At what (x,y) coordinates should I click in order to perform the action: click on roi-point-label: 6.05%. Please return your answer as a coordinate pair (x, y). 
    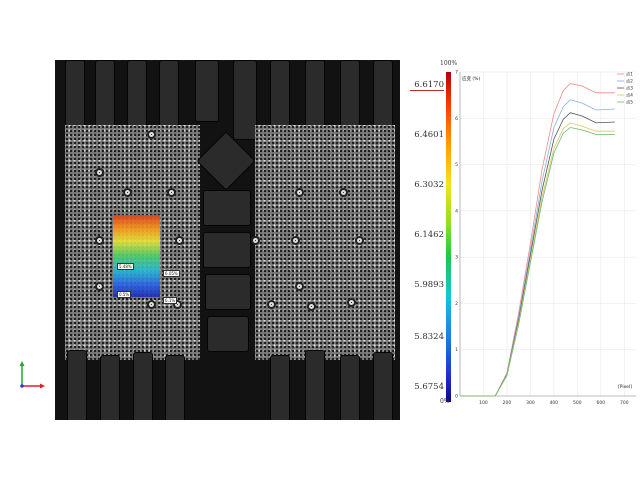
    Looking at the image, I should click on (171, 273).